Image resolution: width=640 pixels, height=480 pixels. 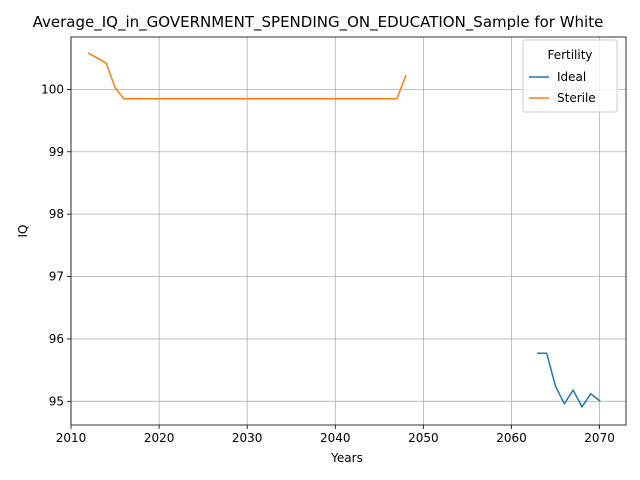 What do you see at coordinates (247, 438) in the screenshot?
I see `x-tick-label: 2030` at bounding box center [247, 438].